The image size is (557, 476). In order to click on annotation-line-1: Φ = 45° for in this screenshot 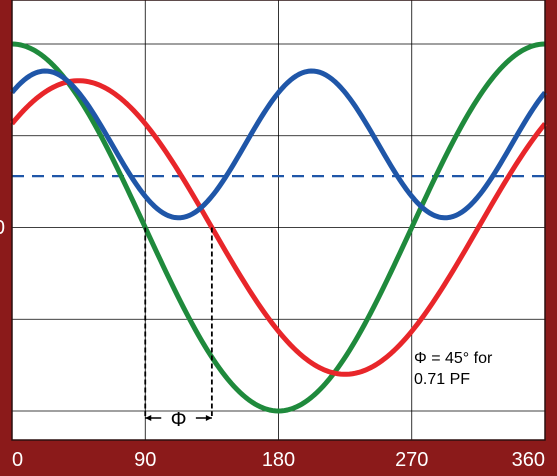, I will do `click(453, 358)`.